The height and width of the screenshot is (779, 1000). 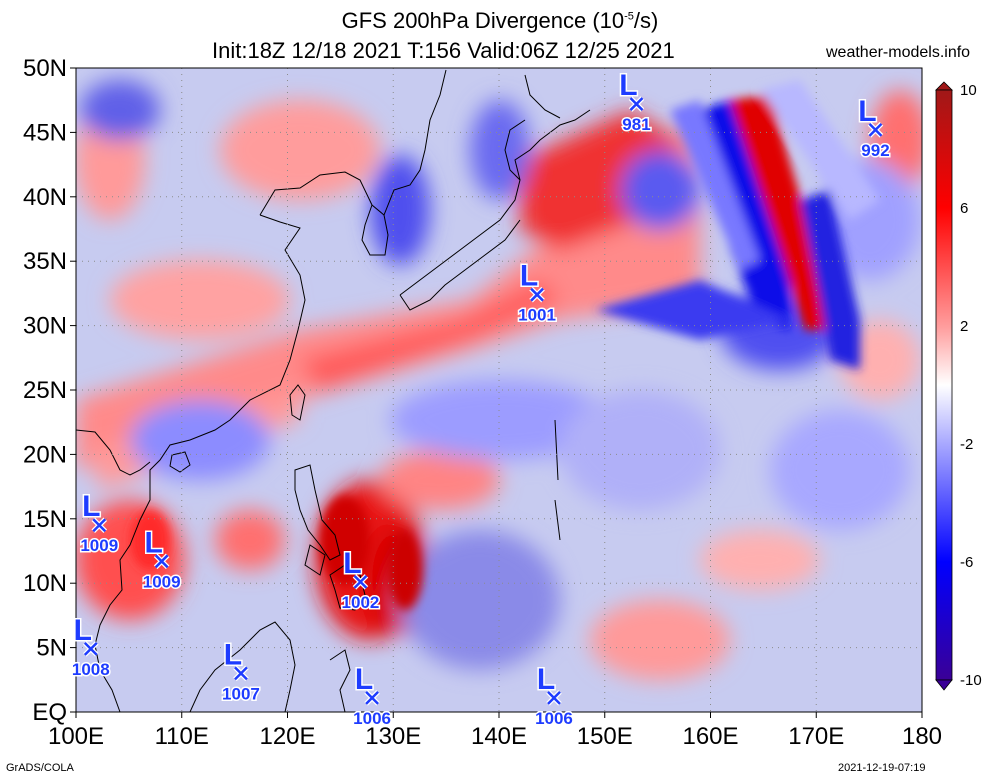 What do you see at coordinates (91, 669) in the screenshot?
I see `low-pressure-value: 1008` at bounding box center [91, 669].